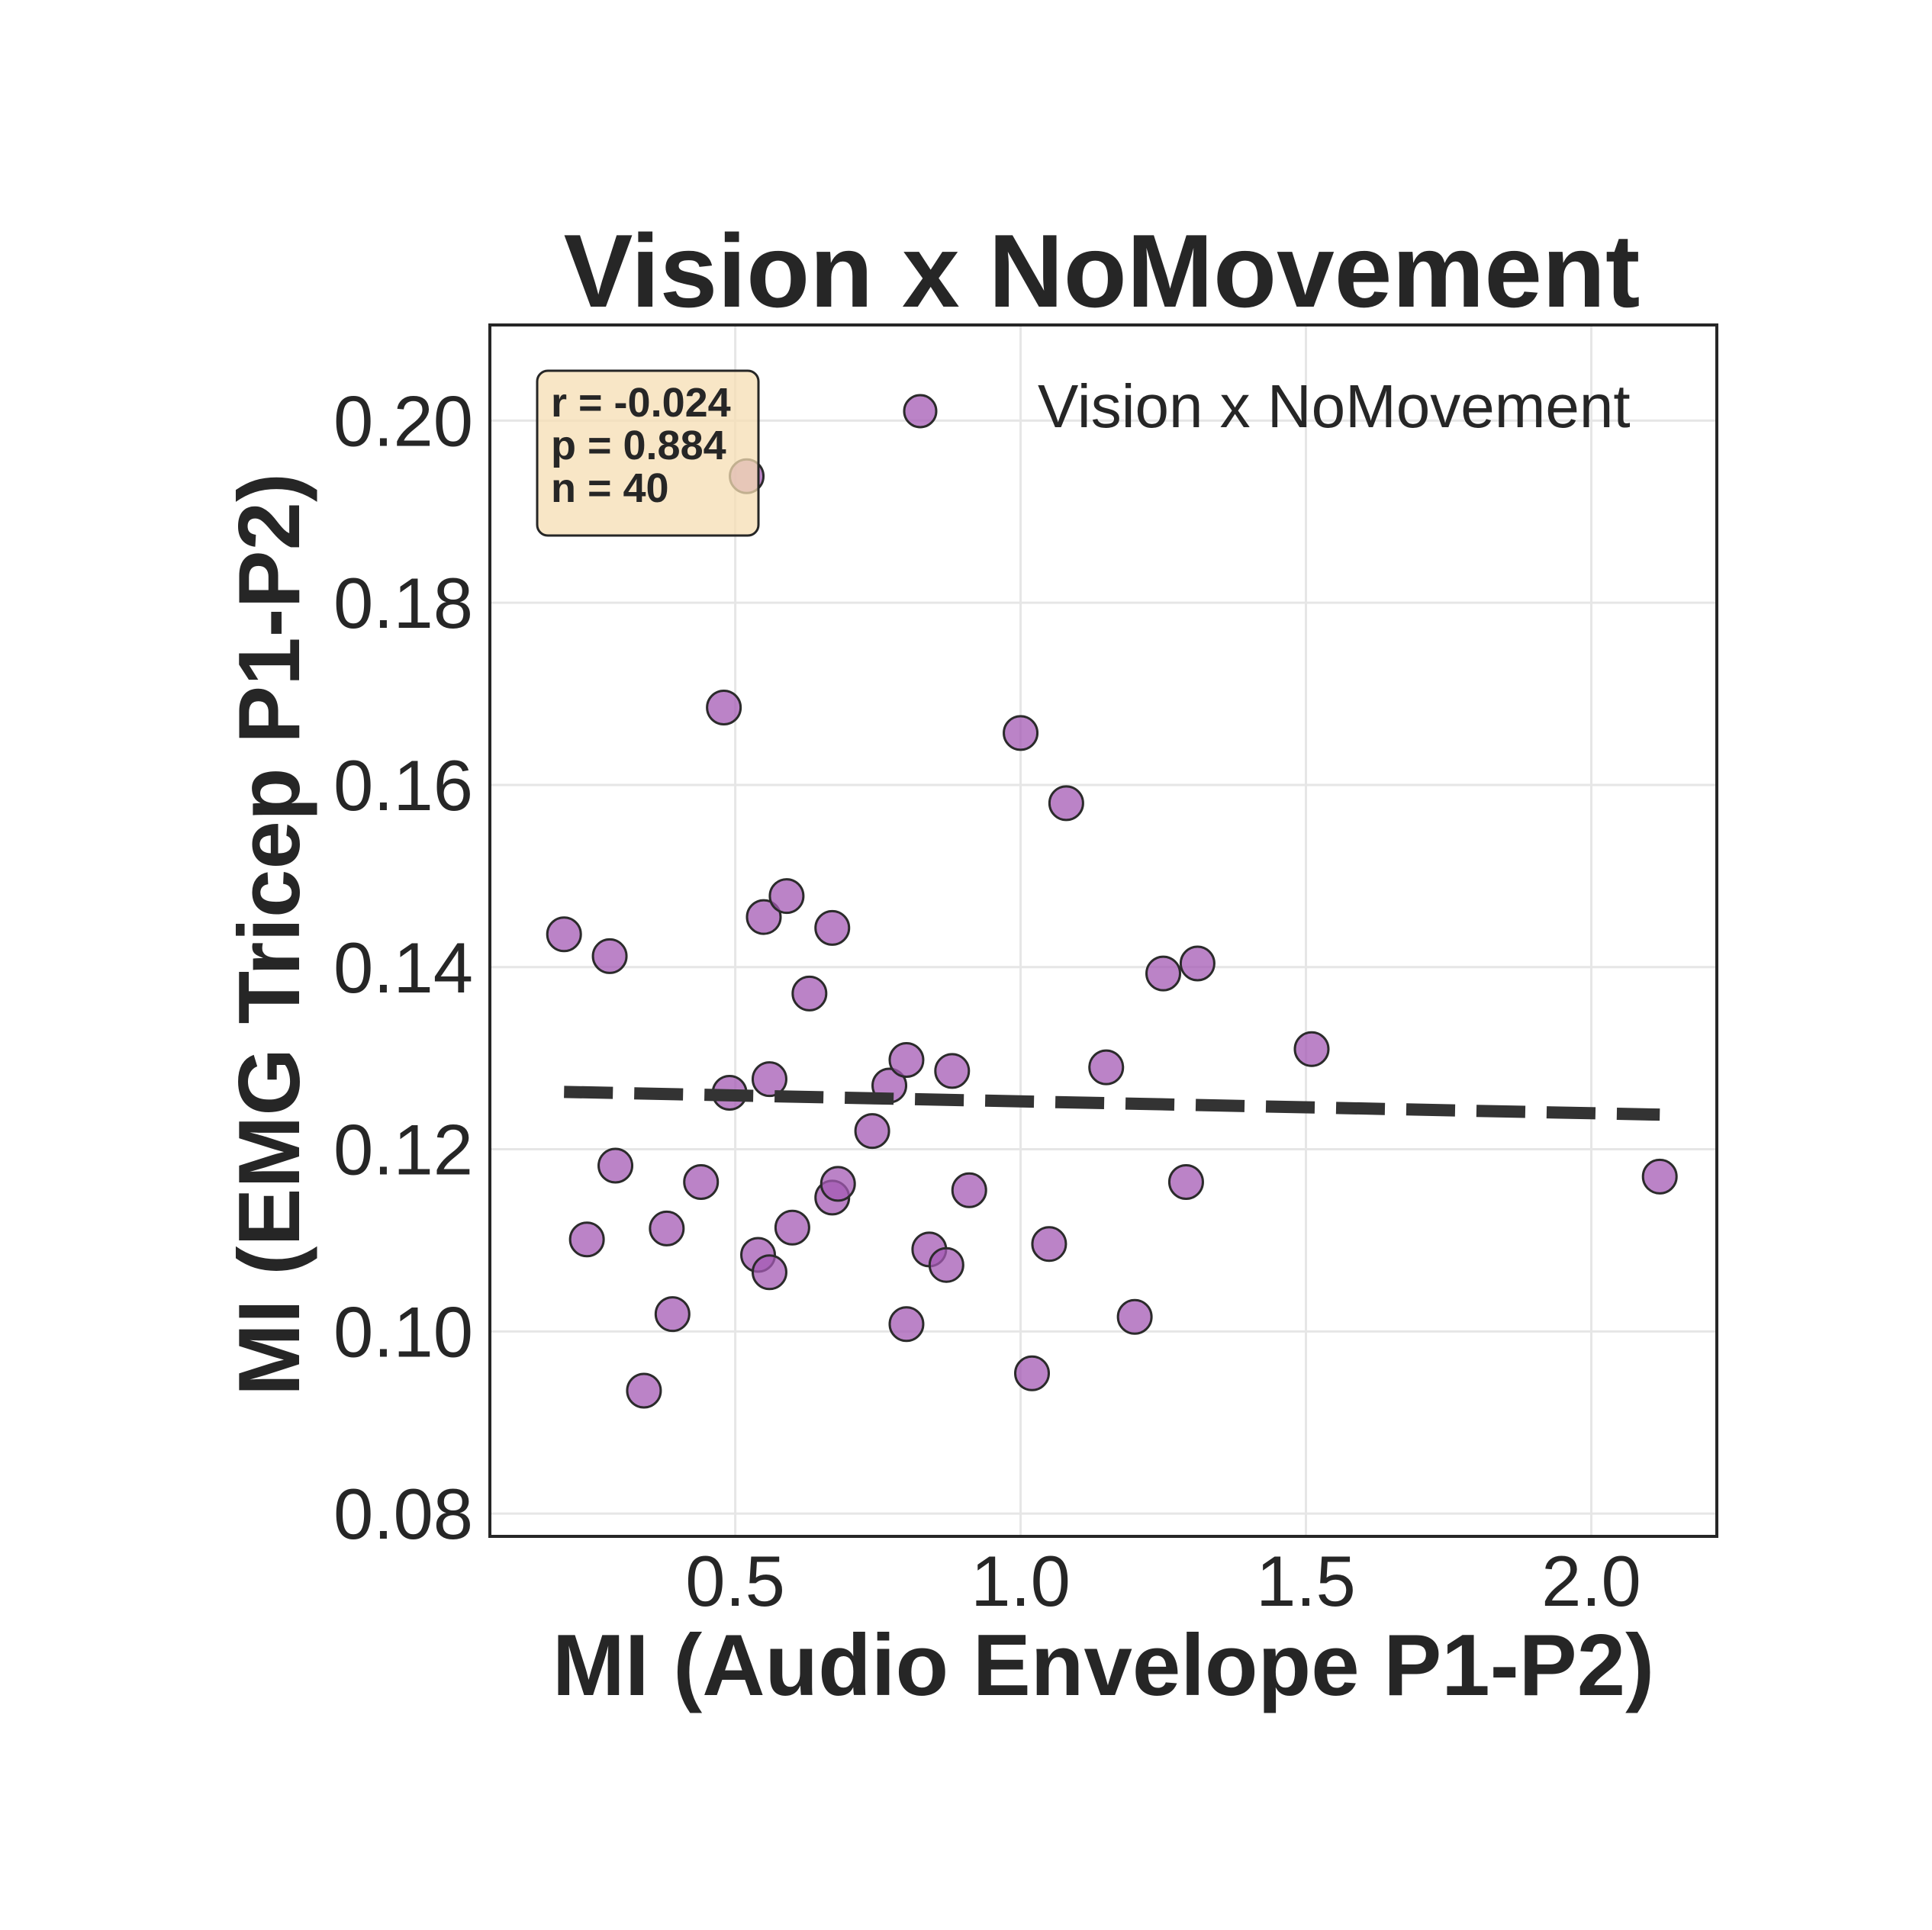  I want to click on chart-title: Vision x NoMovement, so click(1102, 271).